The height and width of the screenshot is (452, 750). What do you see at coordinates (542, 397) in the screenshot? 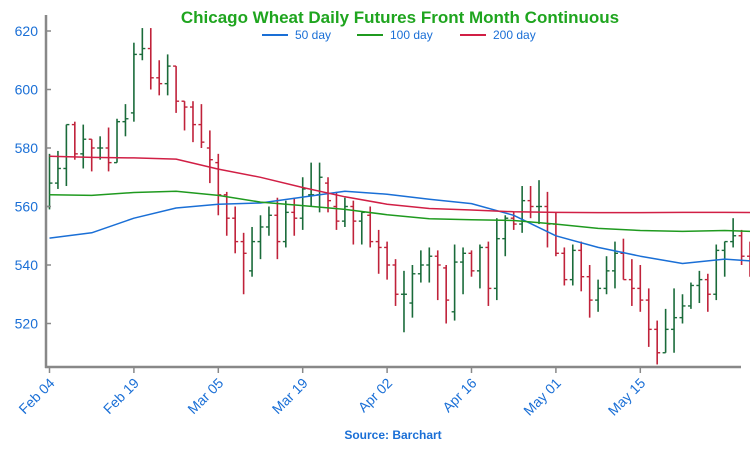
I see `x-tick-label: May 01` at bounding box center [542, 397].